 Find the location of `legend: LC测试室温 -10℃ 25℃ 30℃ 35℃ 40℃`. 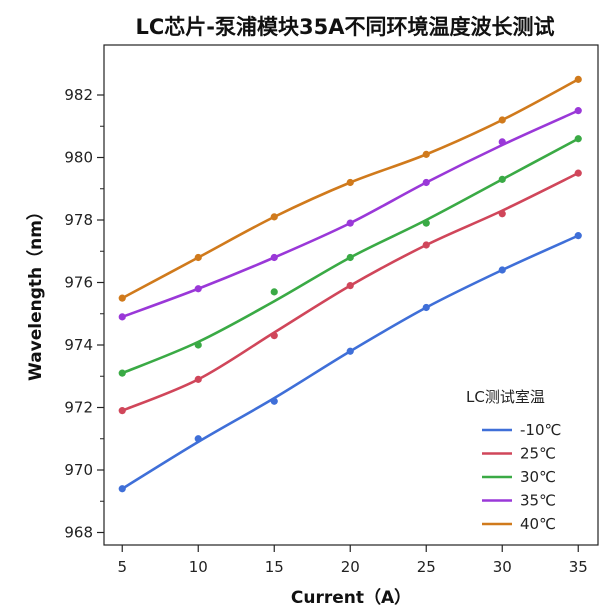

legend: LC测试室温 -10℃ 25℃ 30℃ 35℃ 40℃ is located at coordinates (513, 460).